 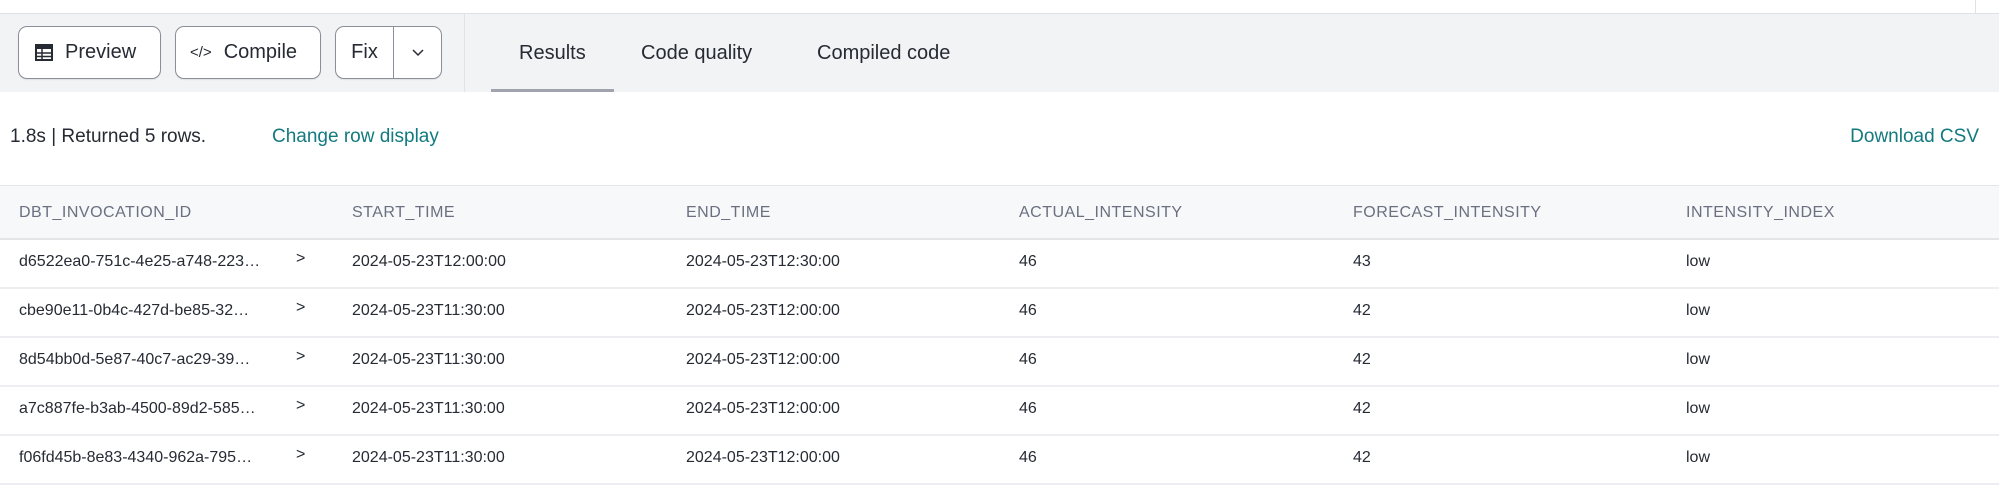 What do you see at coordinates (355, 136) in the screenshot?
I see `change-row-display-link: Change row display` at bounding box center [355, 136].